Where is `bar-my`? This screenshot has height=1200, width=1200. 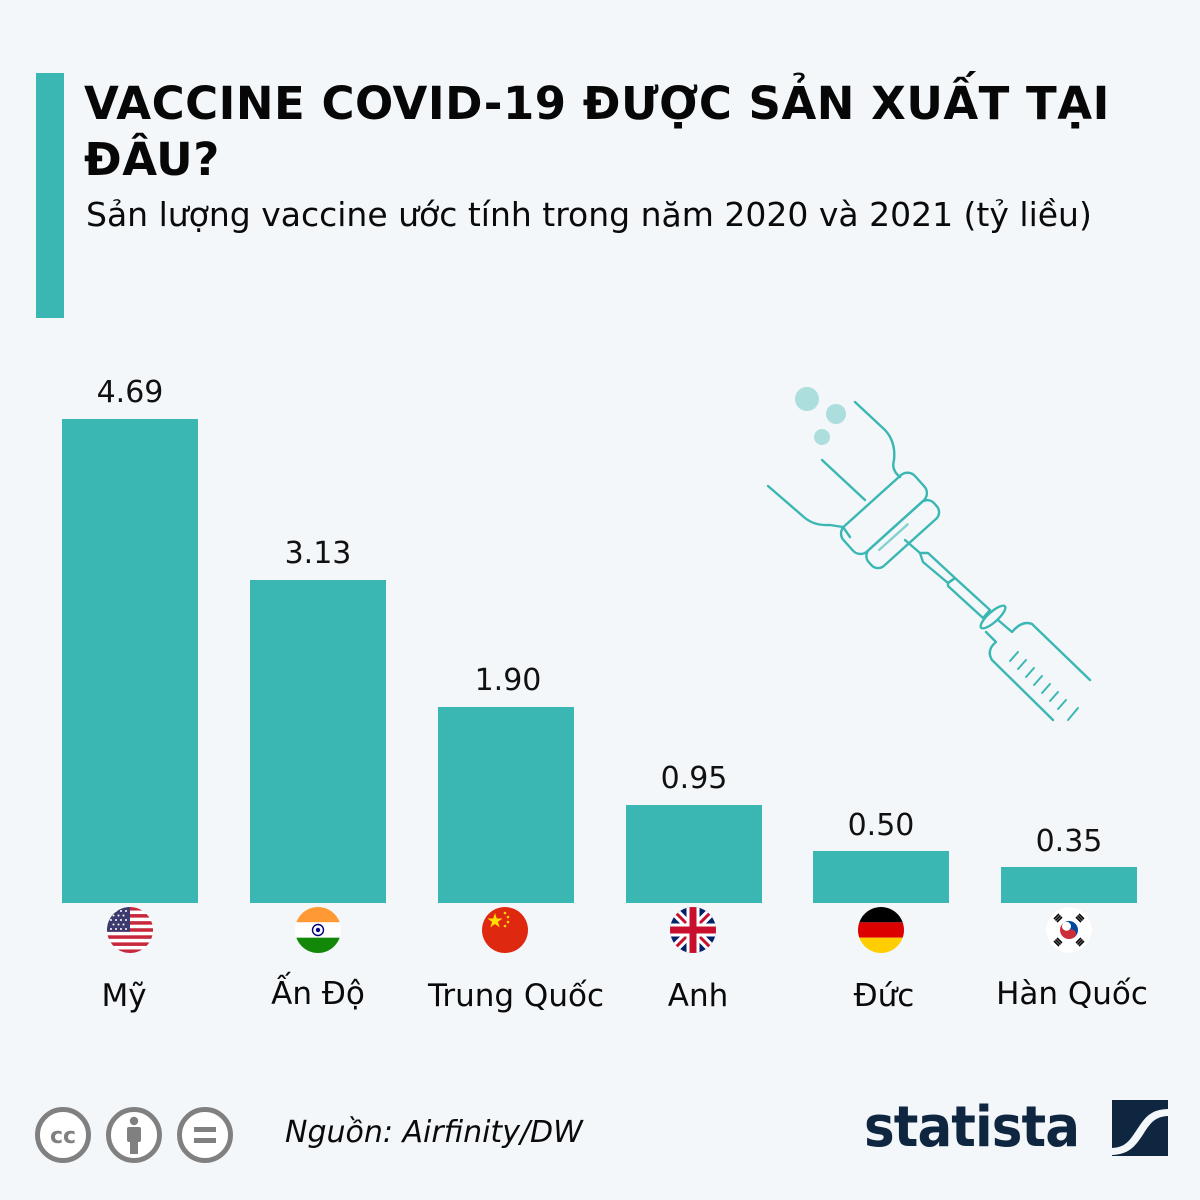
bar-my is located at coordinates (130, 661).